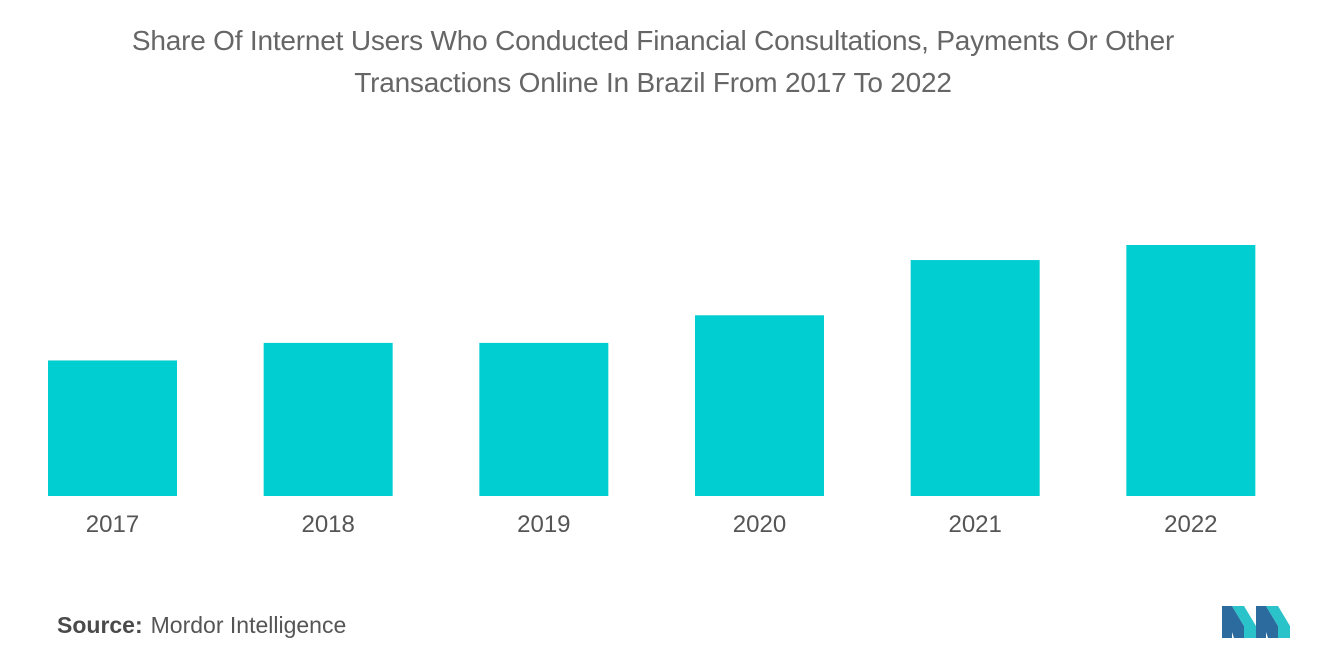  I want to click on source-value: Mordor Intelligence, so click(248, 625).